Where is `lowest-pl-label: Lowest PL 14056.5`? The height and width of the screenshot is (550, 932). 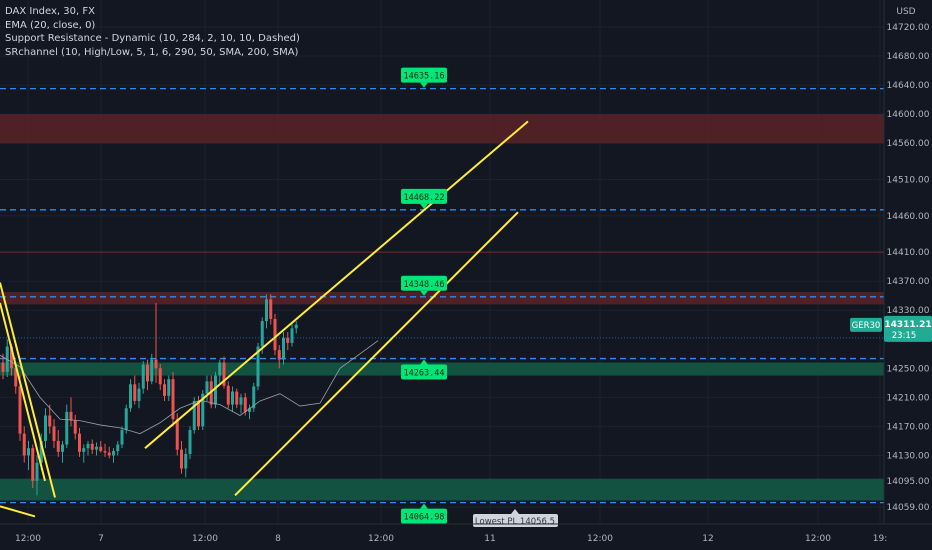 lowest-pl-label: Lowest PL 14056.5 is located at coordinates (515, 522).